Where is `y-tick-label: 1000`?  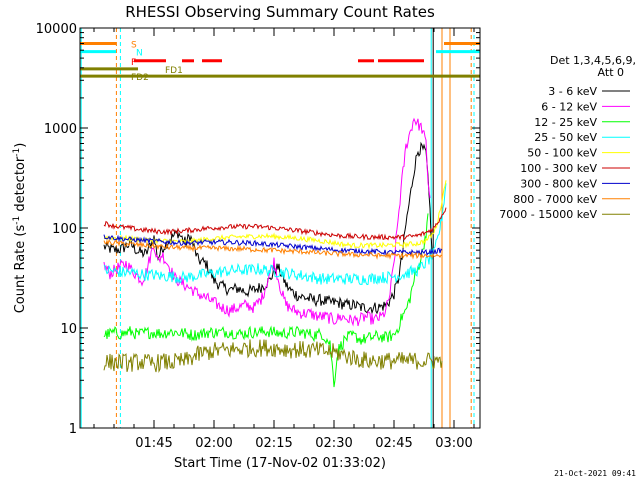 y-tick-label: 1000 is located at coordinates (60, 129).